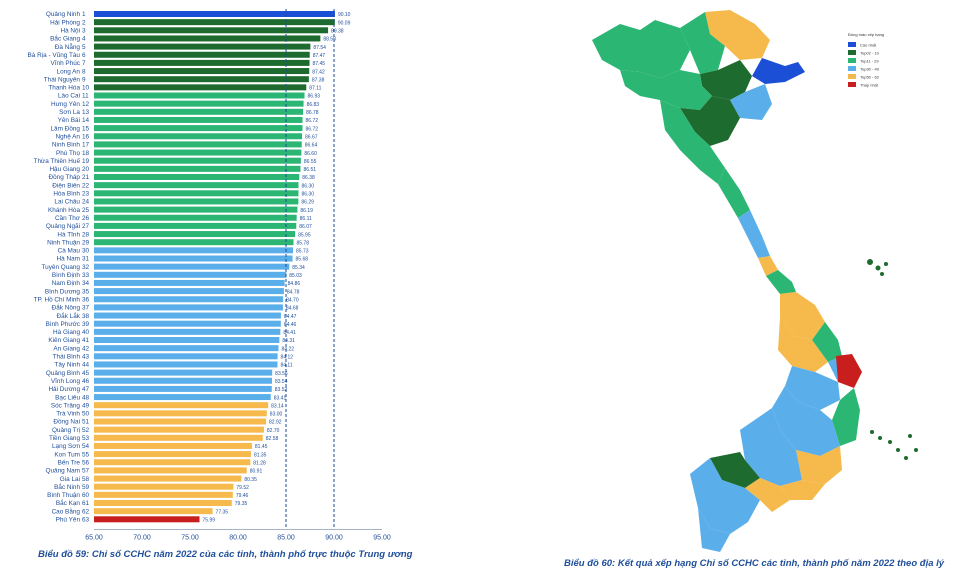 The image size is (960, 576). What do you see at coordinates (84, 79) in the screenshot?
I see `rank-label: 9` at bounding box center [84, 79].